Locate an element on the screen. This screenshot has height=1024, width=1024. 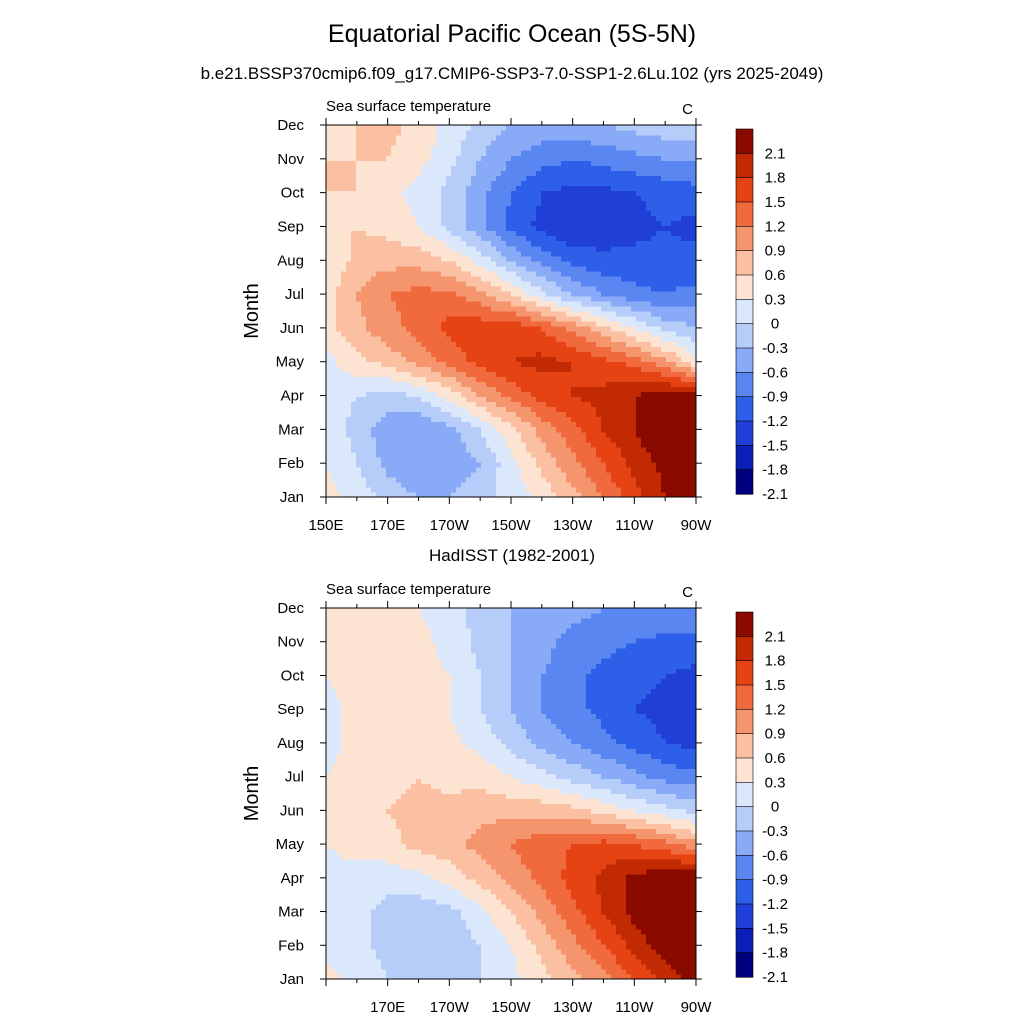
chart-main-title: Equatorial Pacific Ocean (5S-5N) is located at coordinates (512, 34).